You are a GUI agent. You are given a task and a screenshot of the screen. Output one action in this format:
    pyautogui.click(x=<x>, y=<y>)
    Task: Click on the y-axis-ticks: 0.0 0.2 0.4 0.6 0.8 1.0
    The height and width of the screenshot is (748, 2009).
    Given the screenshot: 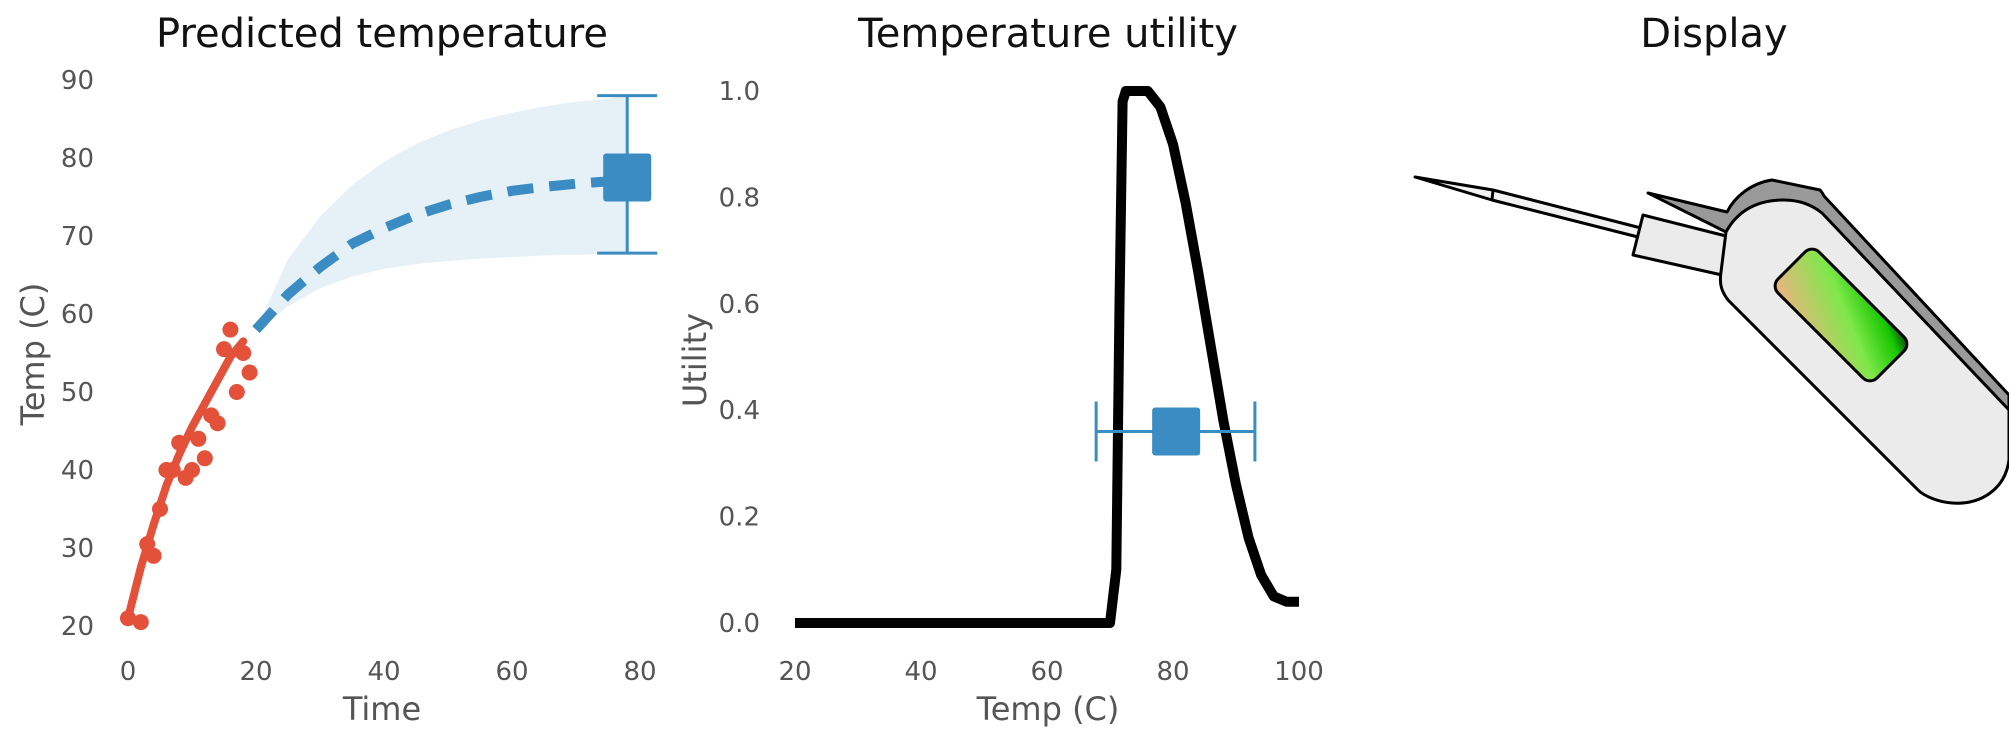 What is the action you would take?
    pyautogui.click(x=739, y=358)
    